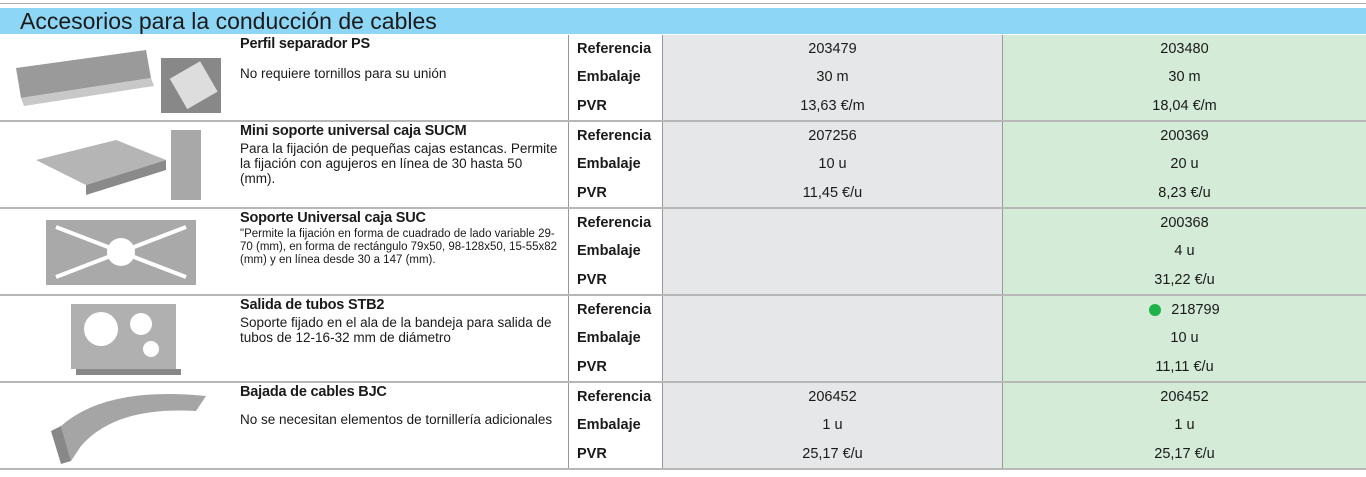 The image size is (1366, 477). What do you see at coordinates (353, 131) in the screenshot?
I see `product-name: Mini soporte universal caja SUCM` at bounding box center [353, 131].